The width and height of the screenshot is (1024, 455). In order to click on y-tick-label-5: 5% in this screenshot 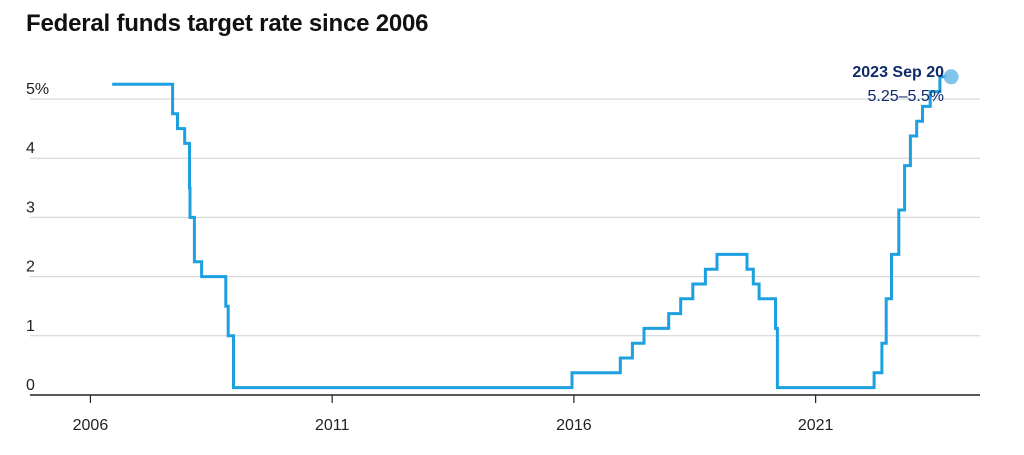, I will do `click(37, 89)`.